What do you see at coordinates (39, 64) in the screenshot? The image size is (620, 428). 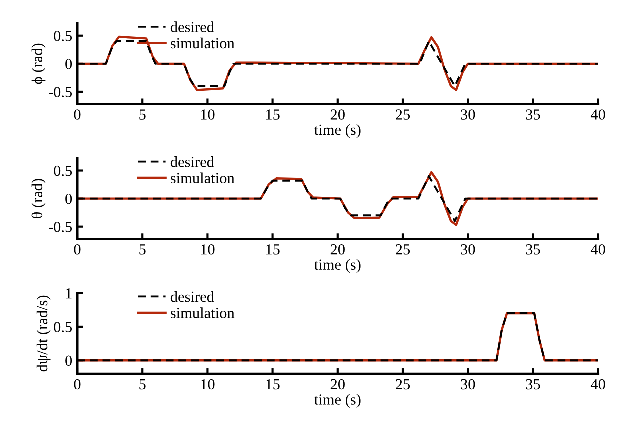 I see `y-axis-title: ϕ (rad)` at bounding box center [39, 64].